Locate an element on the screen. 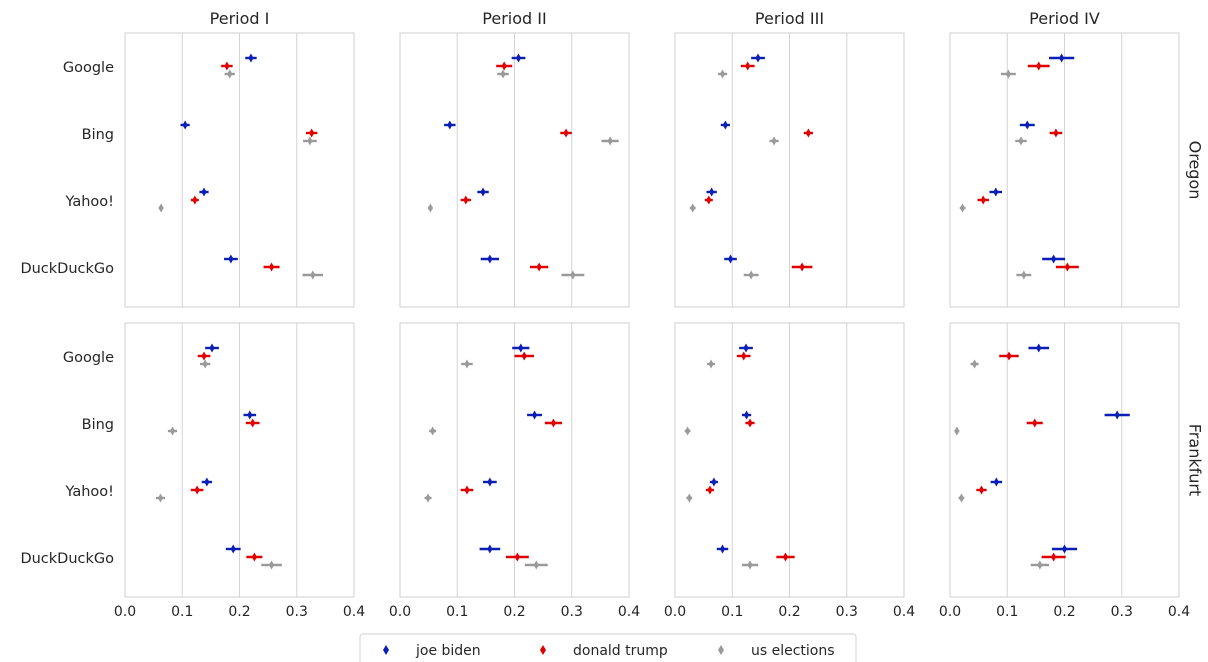 This screenshot has width=1208, height=662. row-label-oregon: Oregon is located at coordinates (1195, 170).